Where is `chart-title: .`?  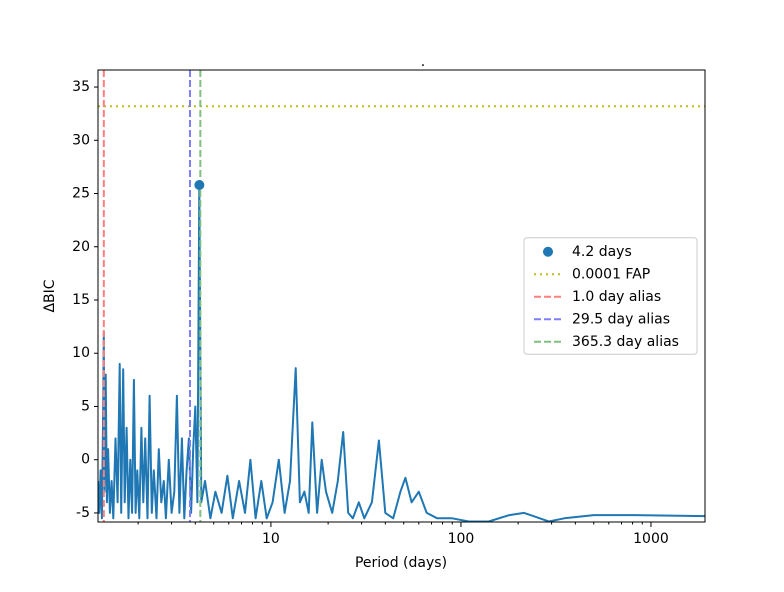
chart-title: . is located at coordinates (423, 62).